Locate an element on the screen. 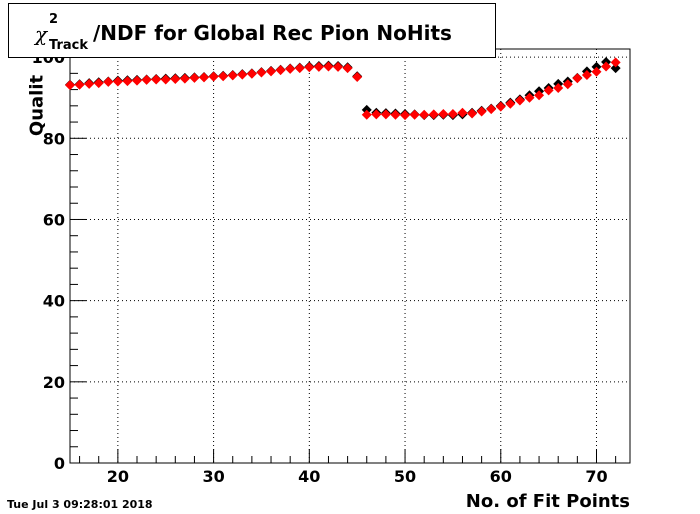 This screenshot has height=514, width=700. x-tick-label: 20 is located at coordinates (118, 476).